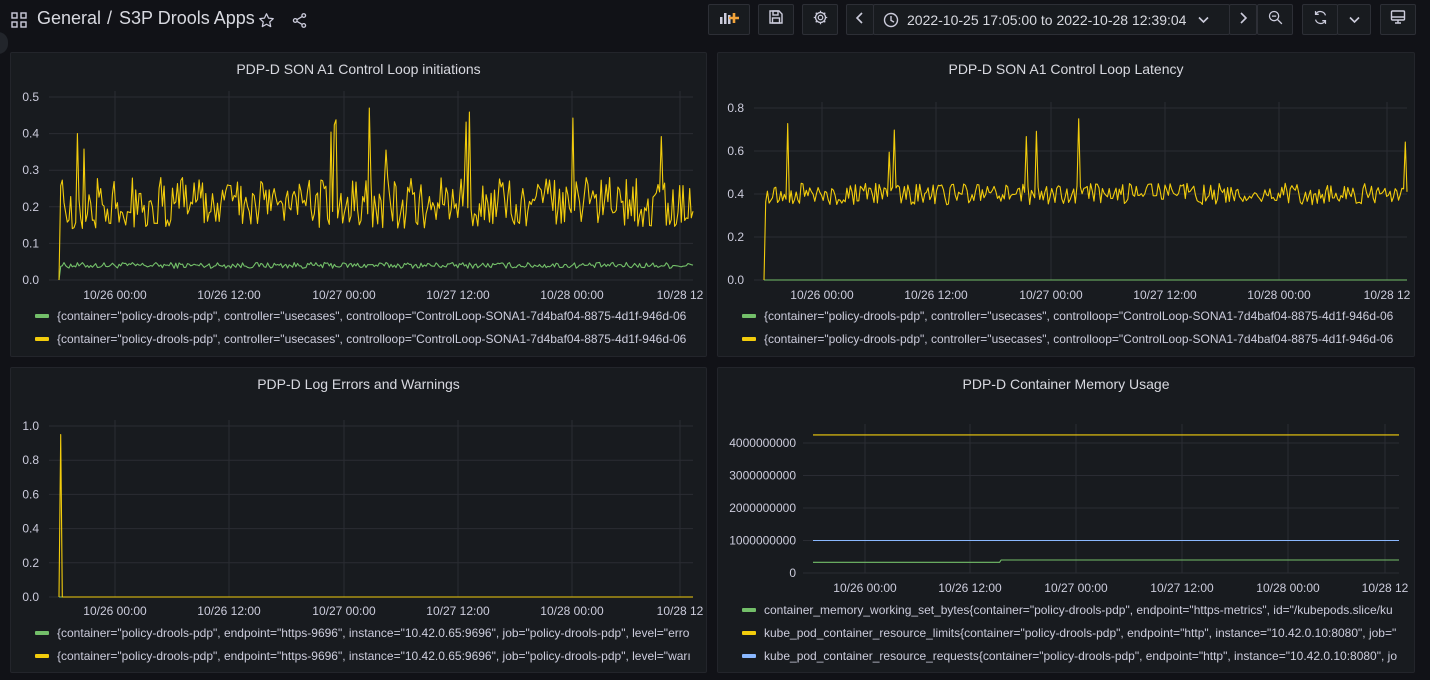 This screenshot has width=1430, height=680. What do you see at coordinates (891, 20) in the screenshot?
I see `clock-icon` at bounding box center [891, 20].